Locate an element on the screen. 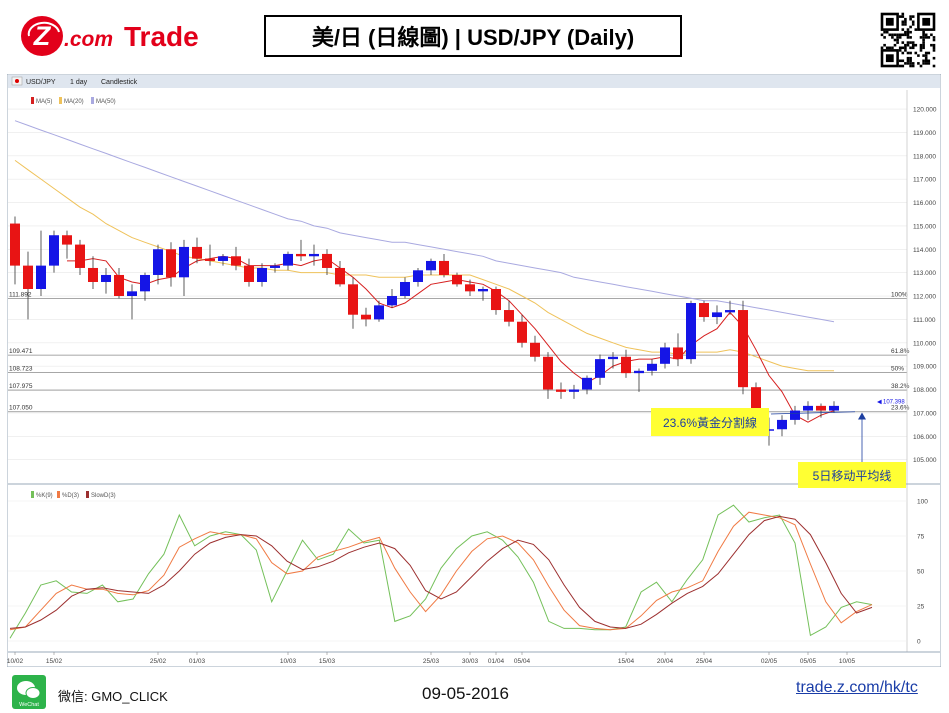 The width and height of the screenshot is (949, 713). ma5-legend-swatch is located at coordinates (32, 100).